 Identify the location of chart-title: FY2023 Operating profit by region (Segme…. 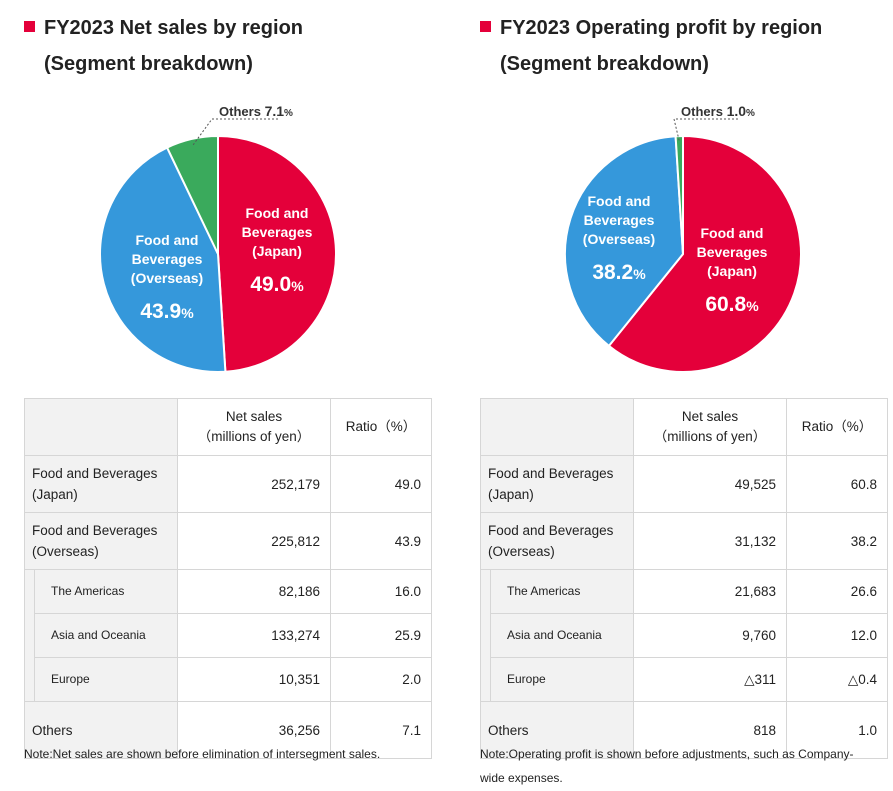
(651, 46).